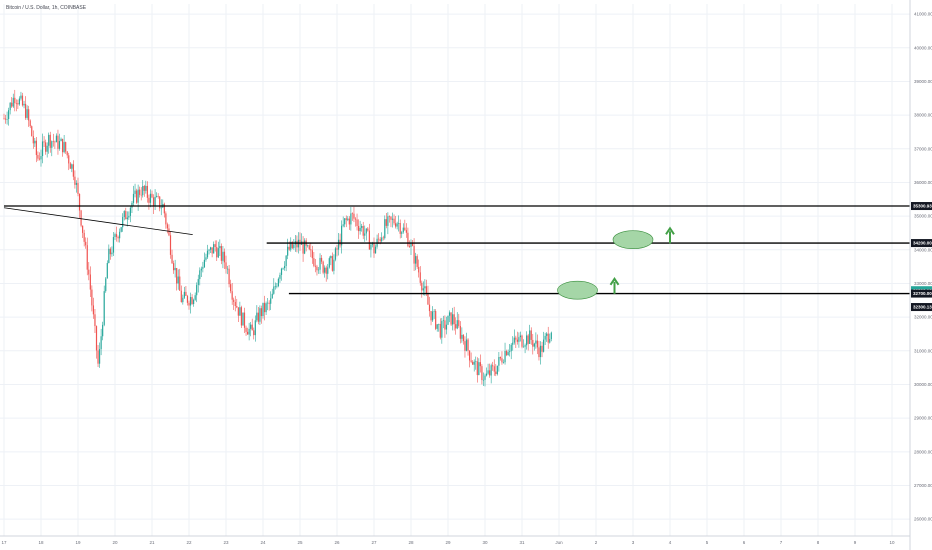 Image resolution: width=932 pixels, height=550 pixels. What do you see at coordinates (78, 542) in the screenshot?
I see `x-tick-label: 19` at bounding box center [78, 542].